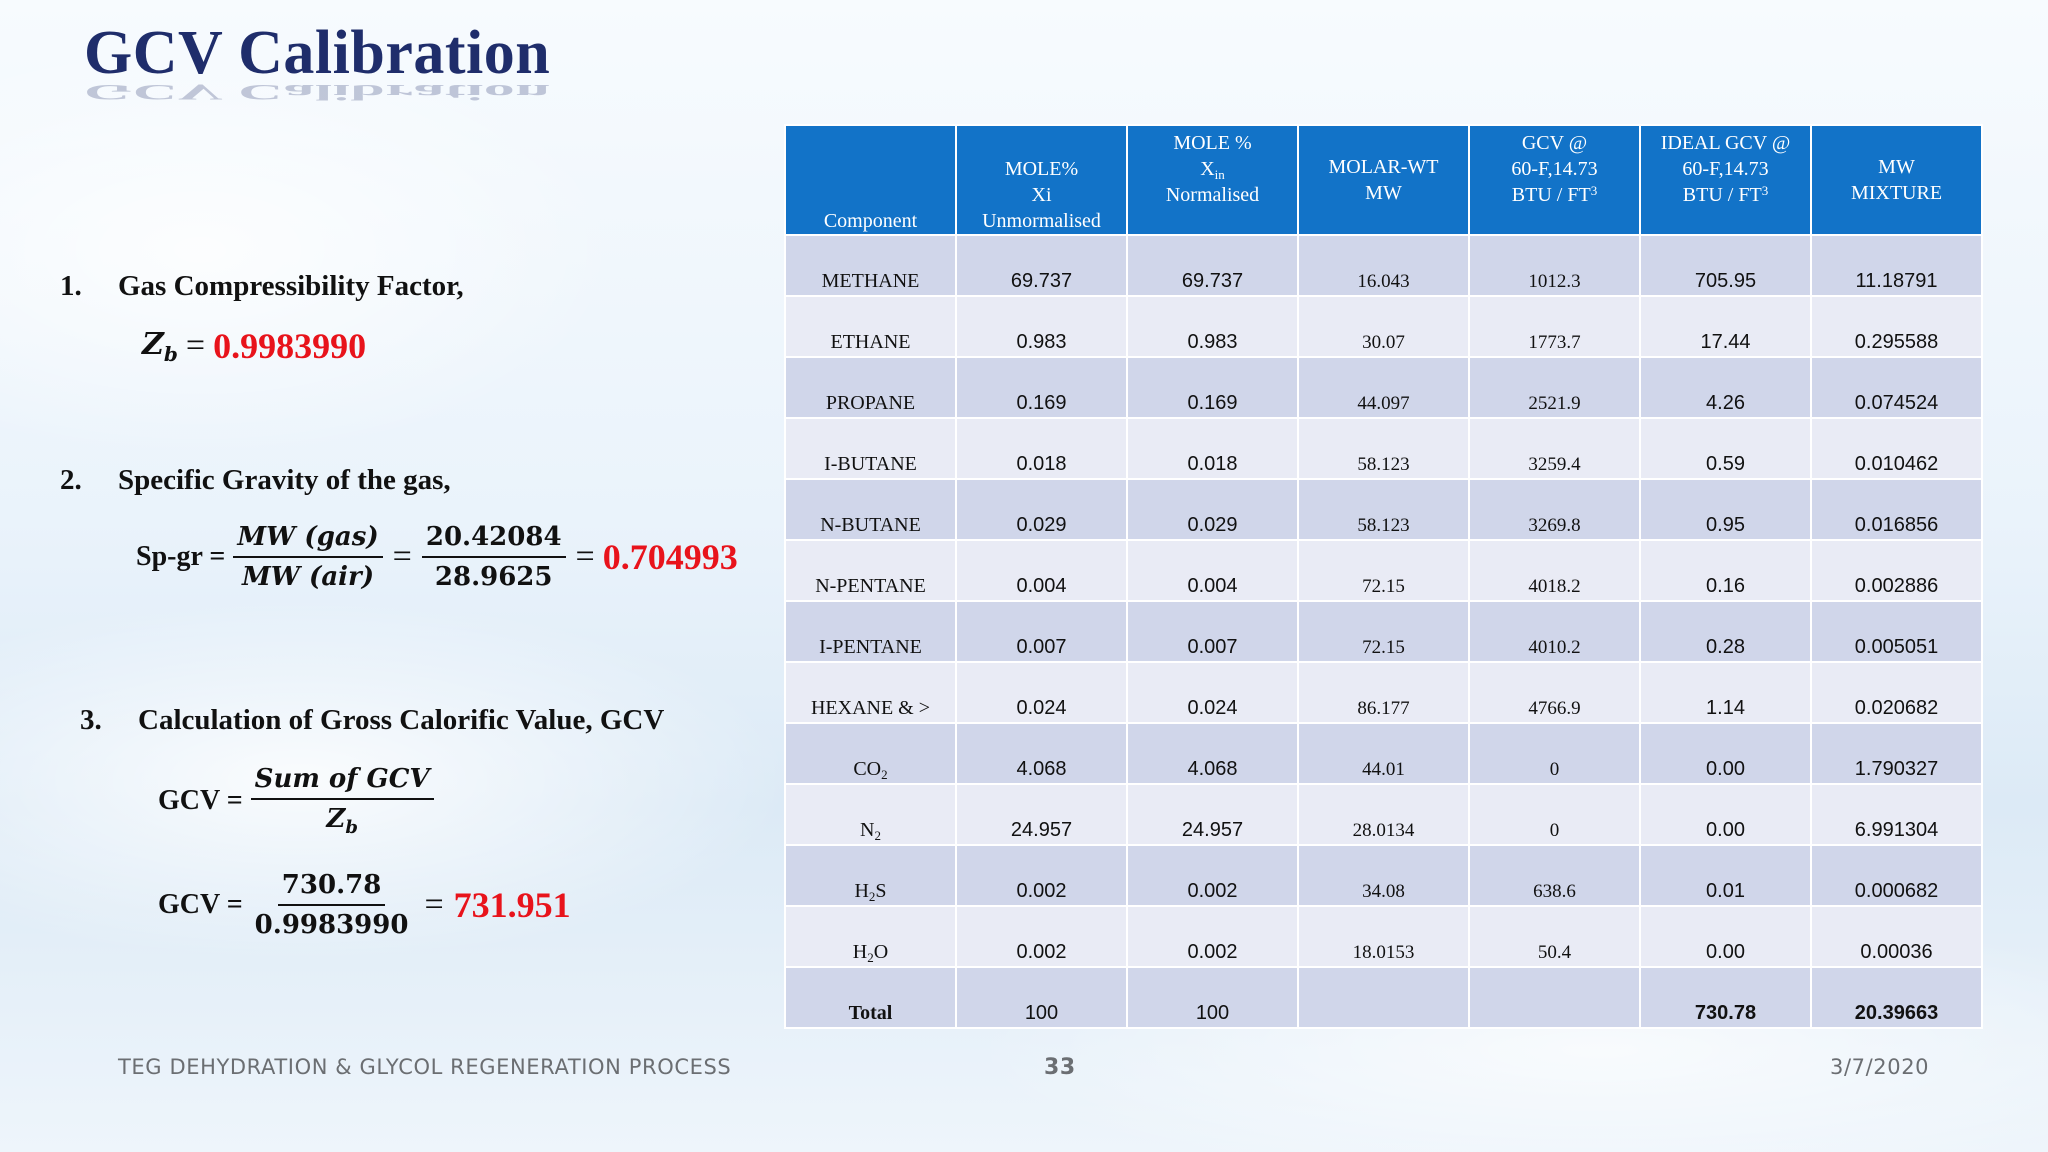 This screenshot has width=2048, height=1152. I want to click on gcv-formula-2-label: GCV =, so click(200, 904).